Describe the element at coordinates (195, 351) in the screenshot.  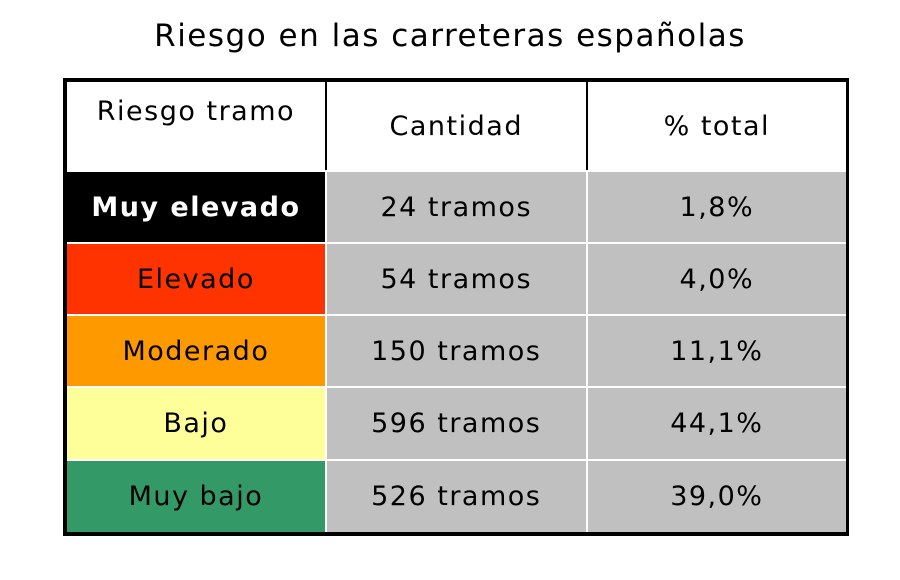
I see `table-cell: Moderado` at that location.